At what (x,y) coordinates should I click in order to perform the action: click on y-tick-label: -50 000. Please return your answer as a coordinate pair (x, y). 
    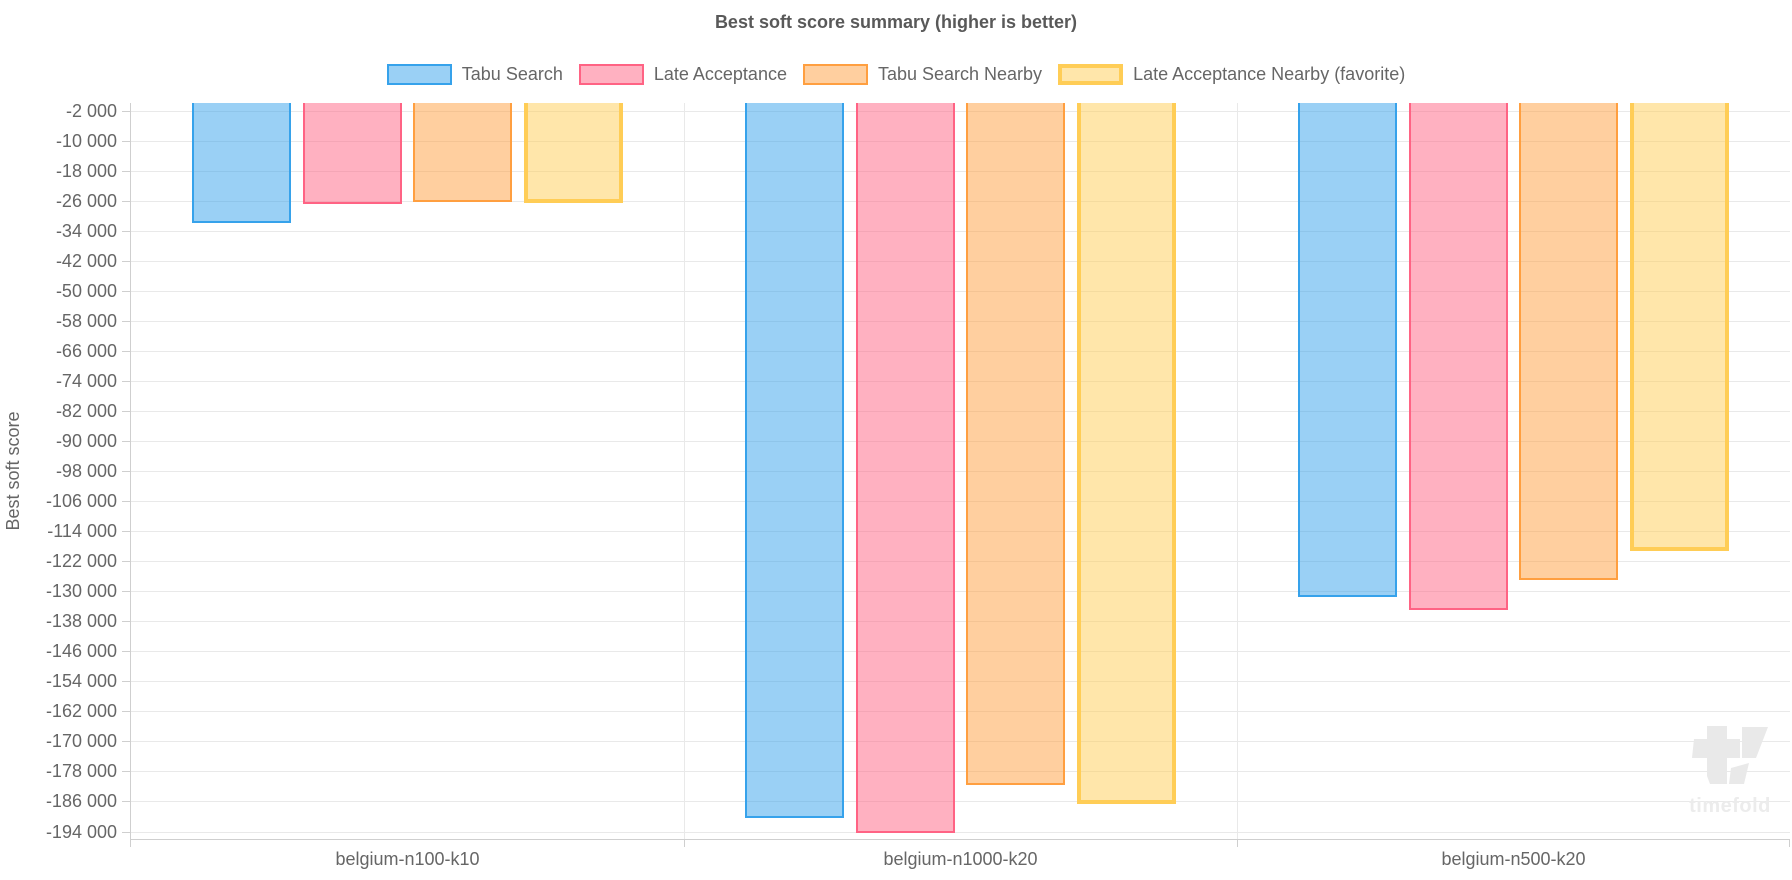
    Looking at the image, I should click on (86, 290).